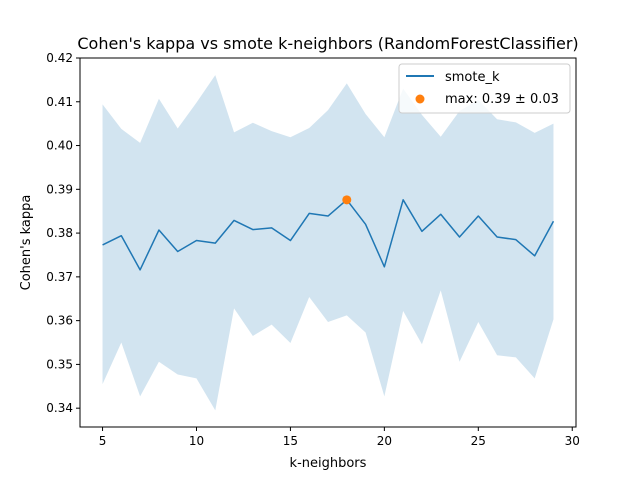  I want to click on y-tick-label: 0.35, so click(59, 364).